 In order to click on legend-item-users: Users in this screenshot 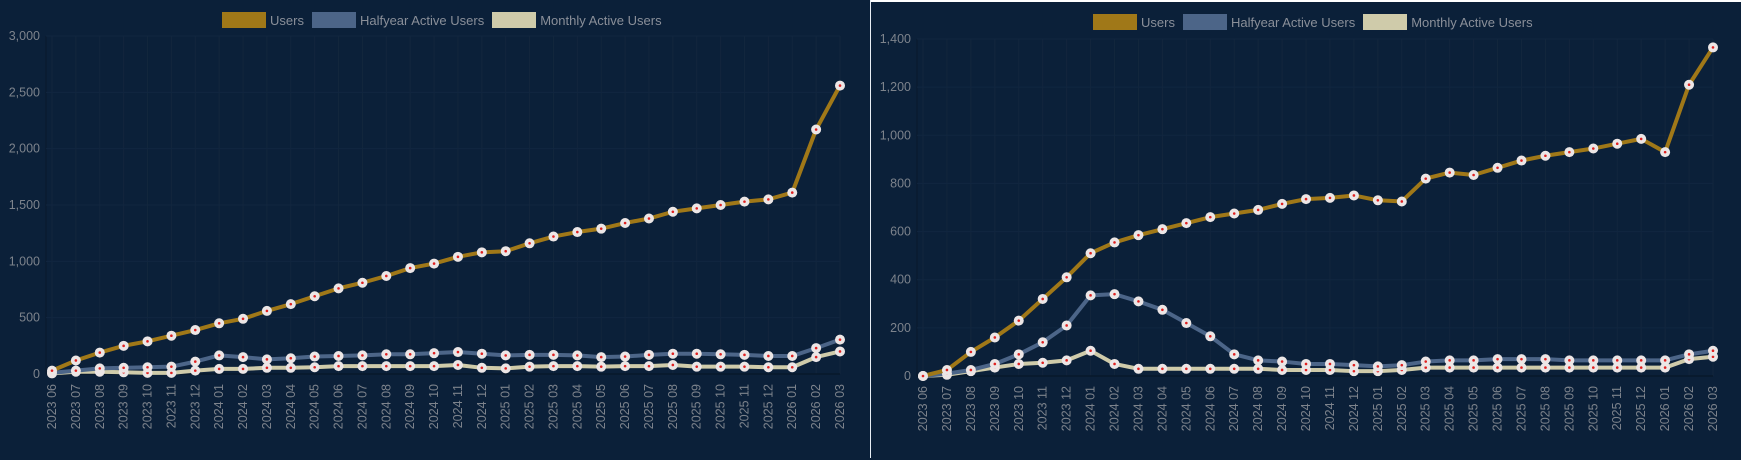, I will do `click(1134, 22)`.